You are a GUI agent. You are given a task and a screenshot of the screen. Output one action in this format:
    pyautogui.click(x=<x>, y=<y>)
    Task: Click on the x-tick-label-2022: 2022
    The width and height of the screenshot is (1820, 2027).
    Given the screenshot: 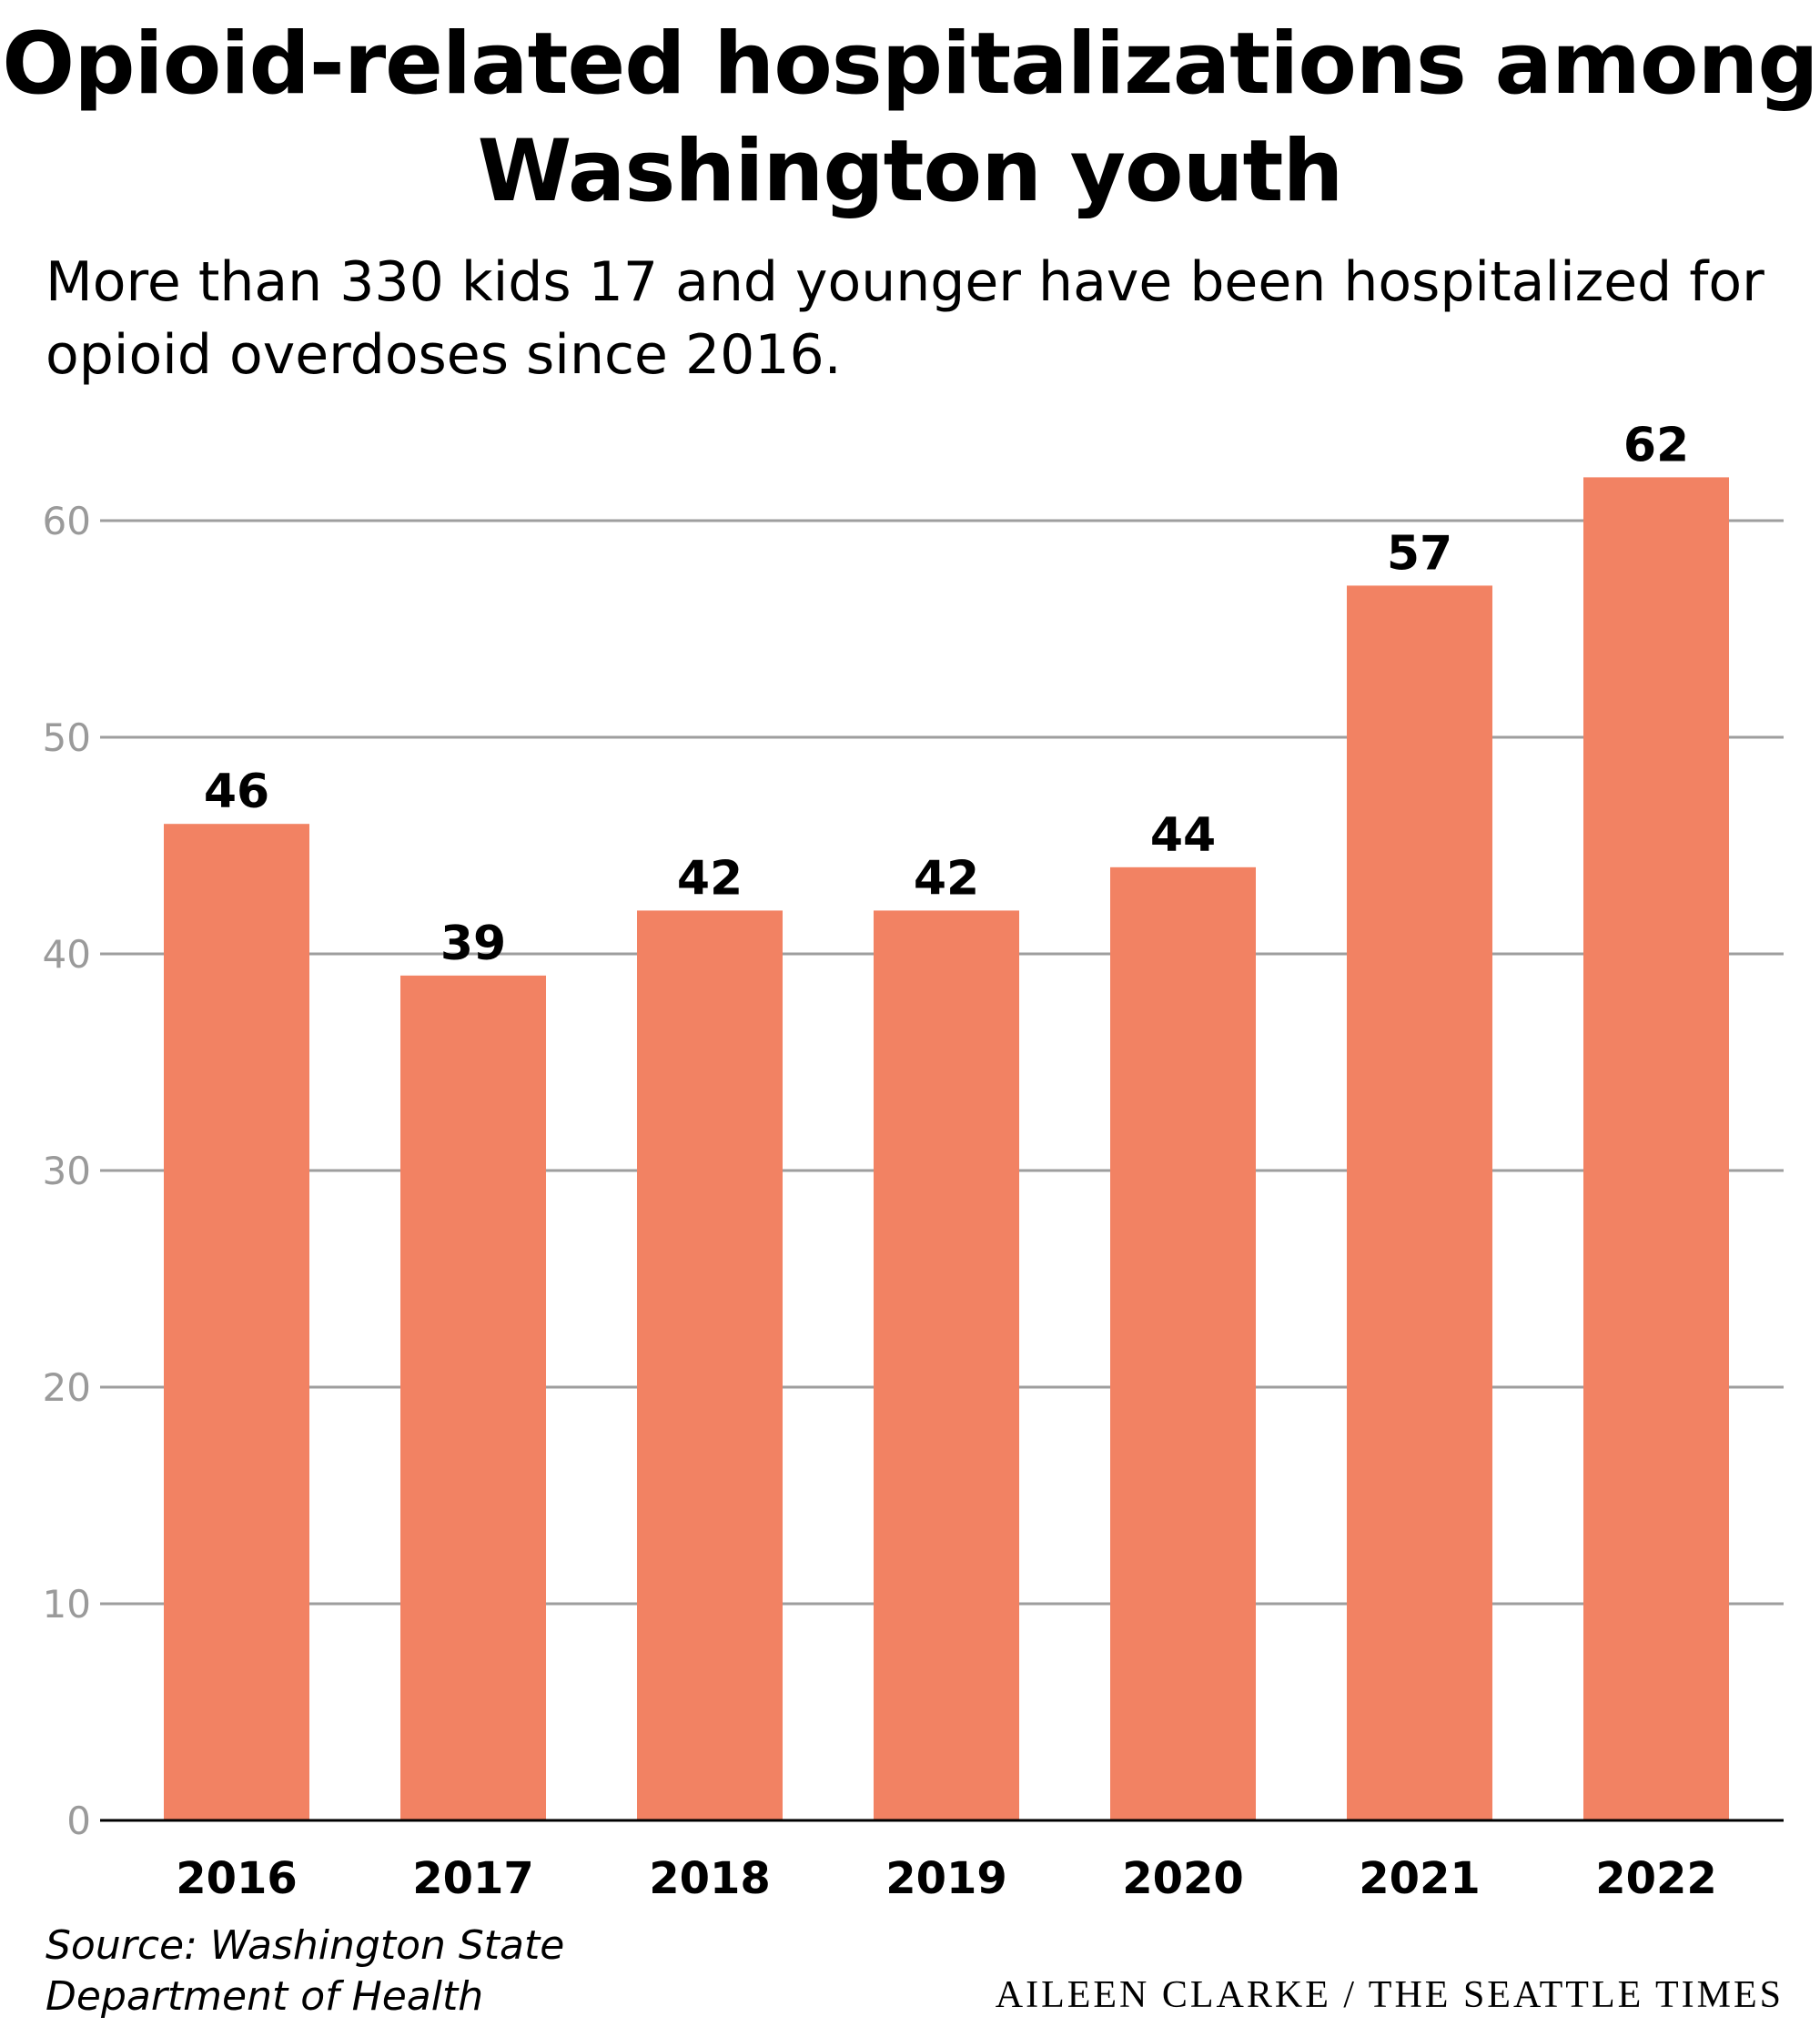 What is the action you would take?
    pyautogui.click(x=1656, y=1877)
    